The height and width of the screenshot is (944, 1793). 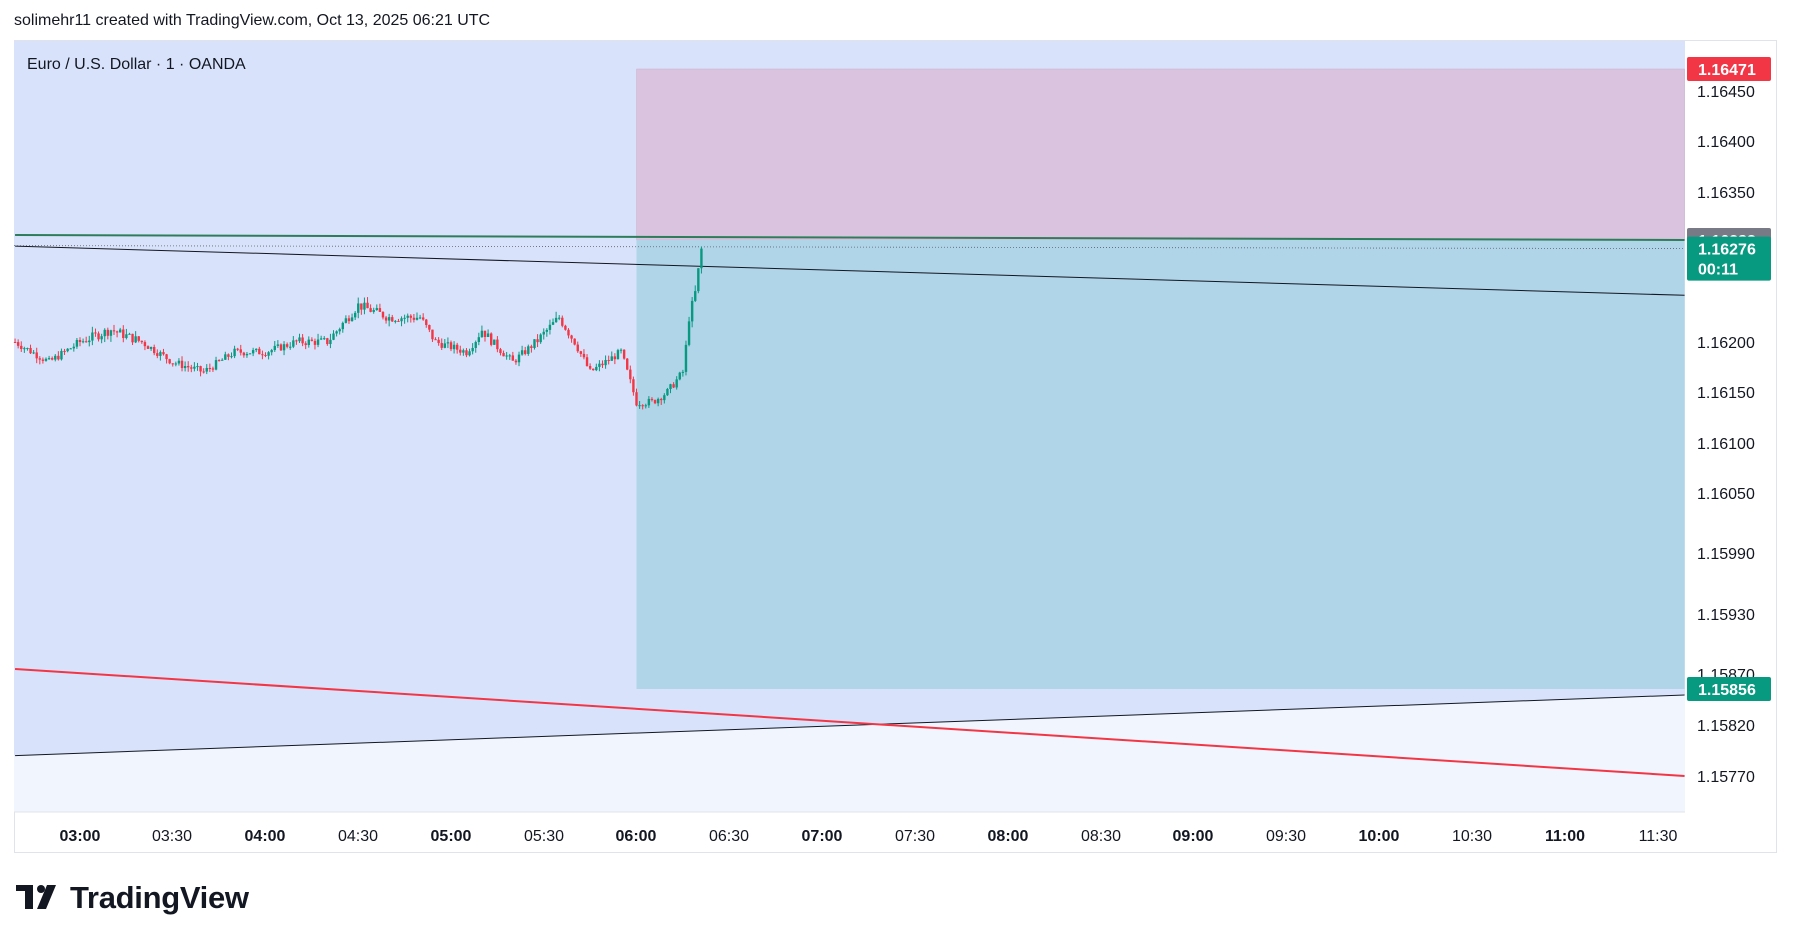 I want to click on x-tick-label: 09:00, so click(x=1193, y=836).